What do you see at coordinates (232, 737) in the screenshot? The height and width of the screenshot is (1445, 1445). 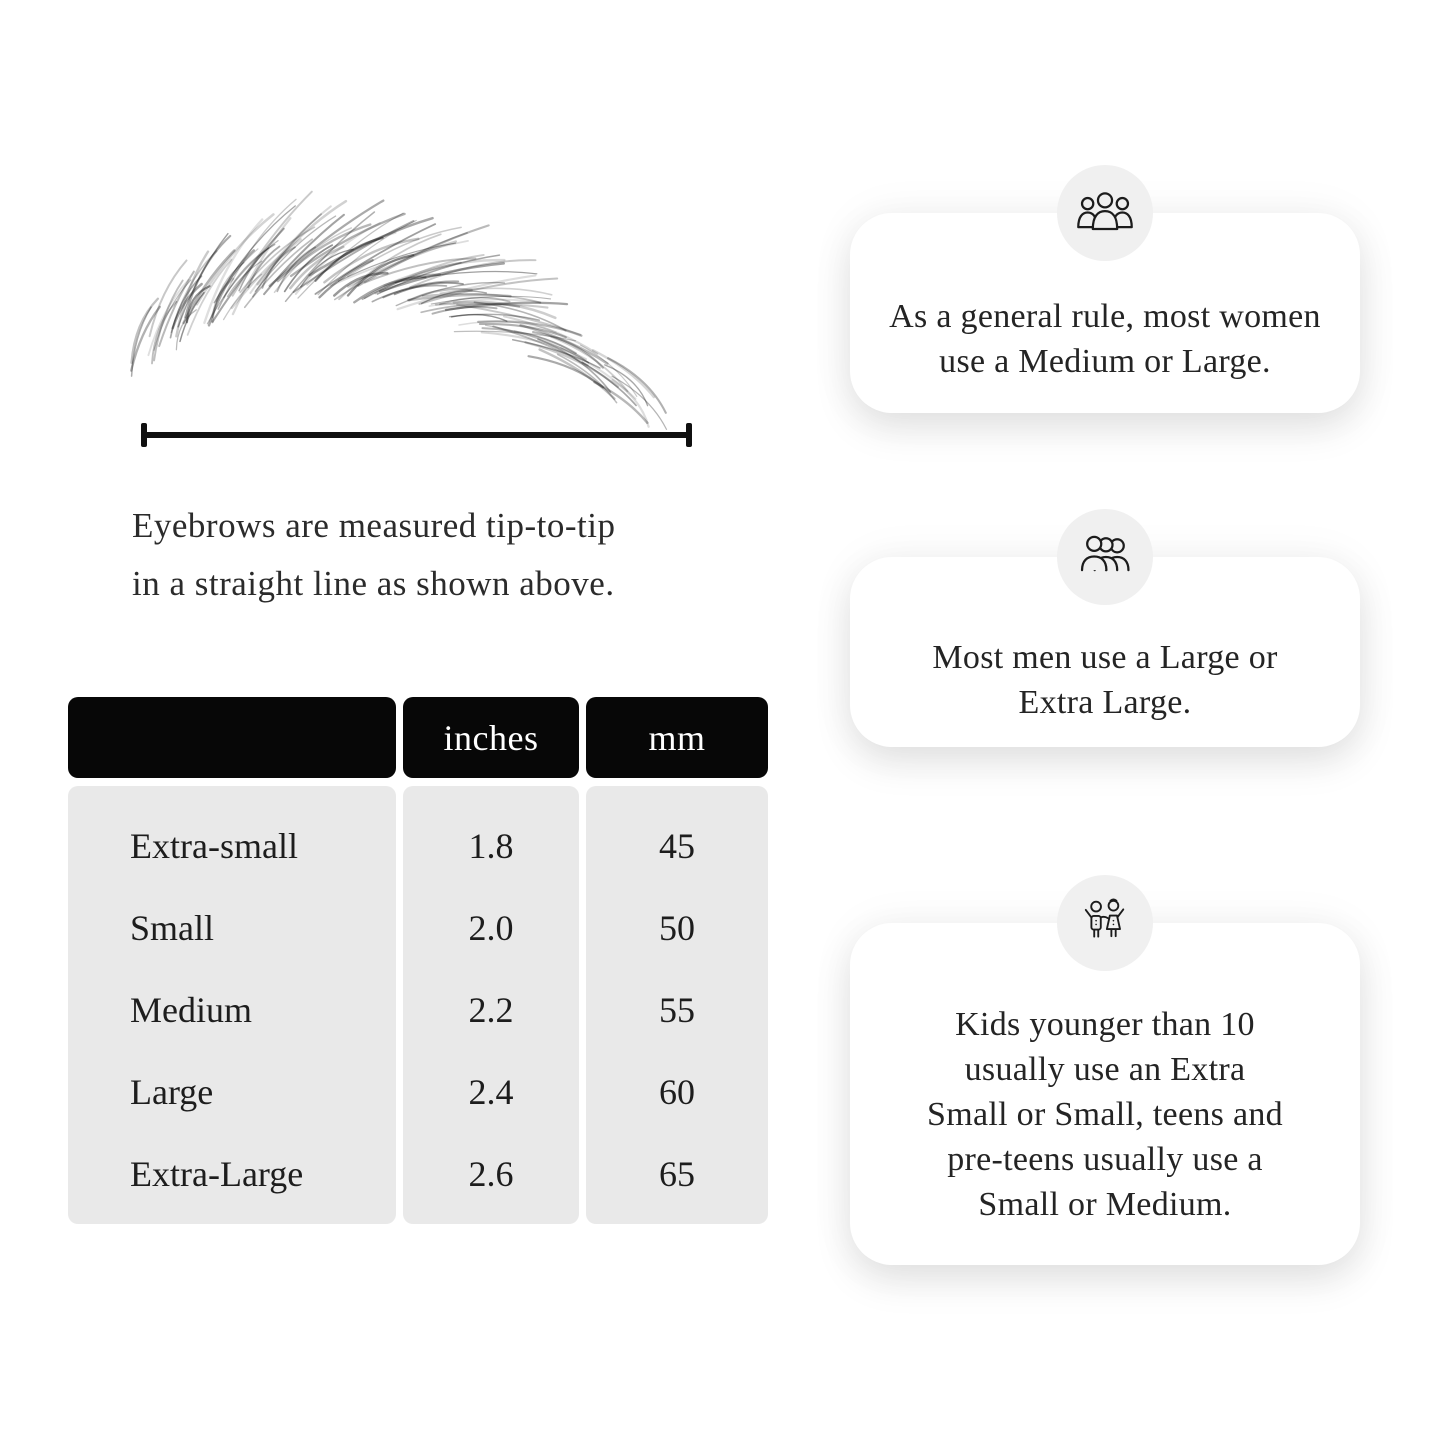 I see `table-header-blank` at bounding box center [232, 737].